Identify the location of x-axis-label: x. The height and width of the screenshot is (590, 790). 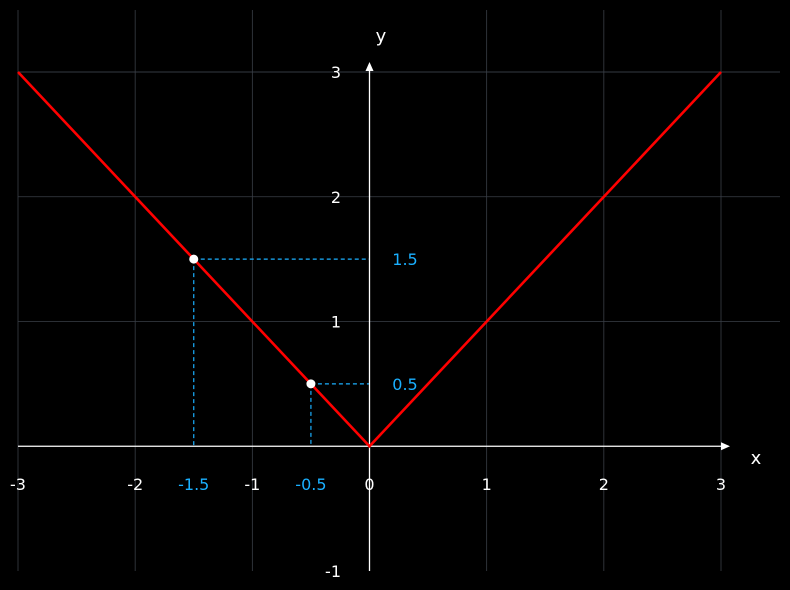
(756, 458).